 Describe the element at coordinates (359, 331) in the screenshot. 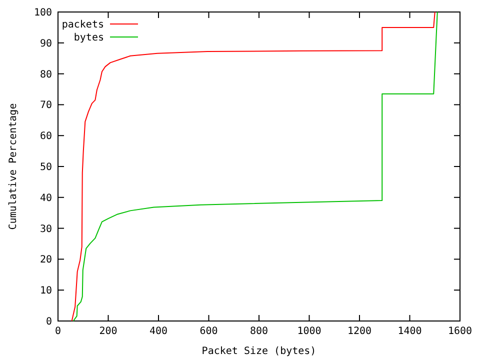

I see `x-tick-label: 1200` at that location.